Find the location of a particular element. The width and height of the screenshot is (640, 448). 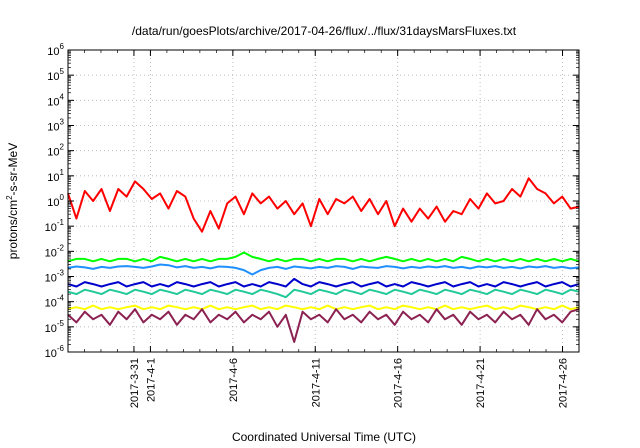

y-axis-label-suffix: -s-sr-MeV is located at coordinates (13, 169).